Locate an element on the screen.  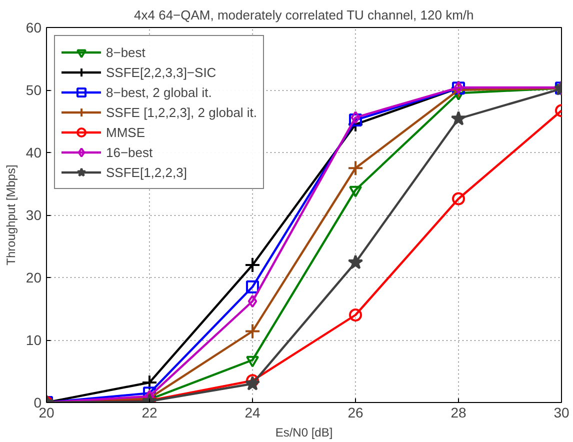
y-axis-title: Throughput [Mbps] is located at coordinates (11, 215).